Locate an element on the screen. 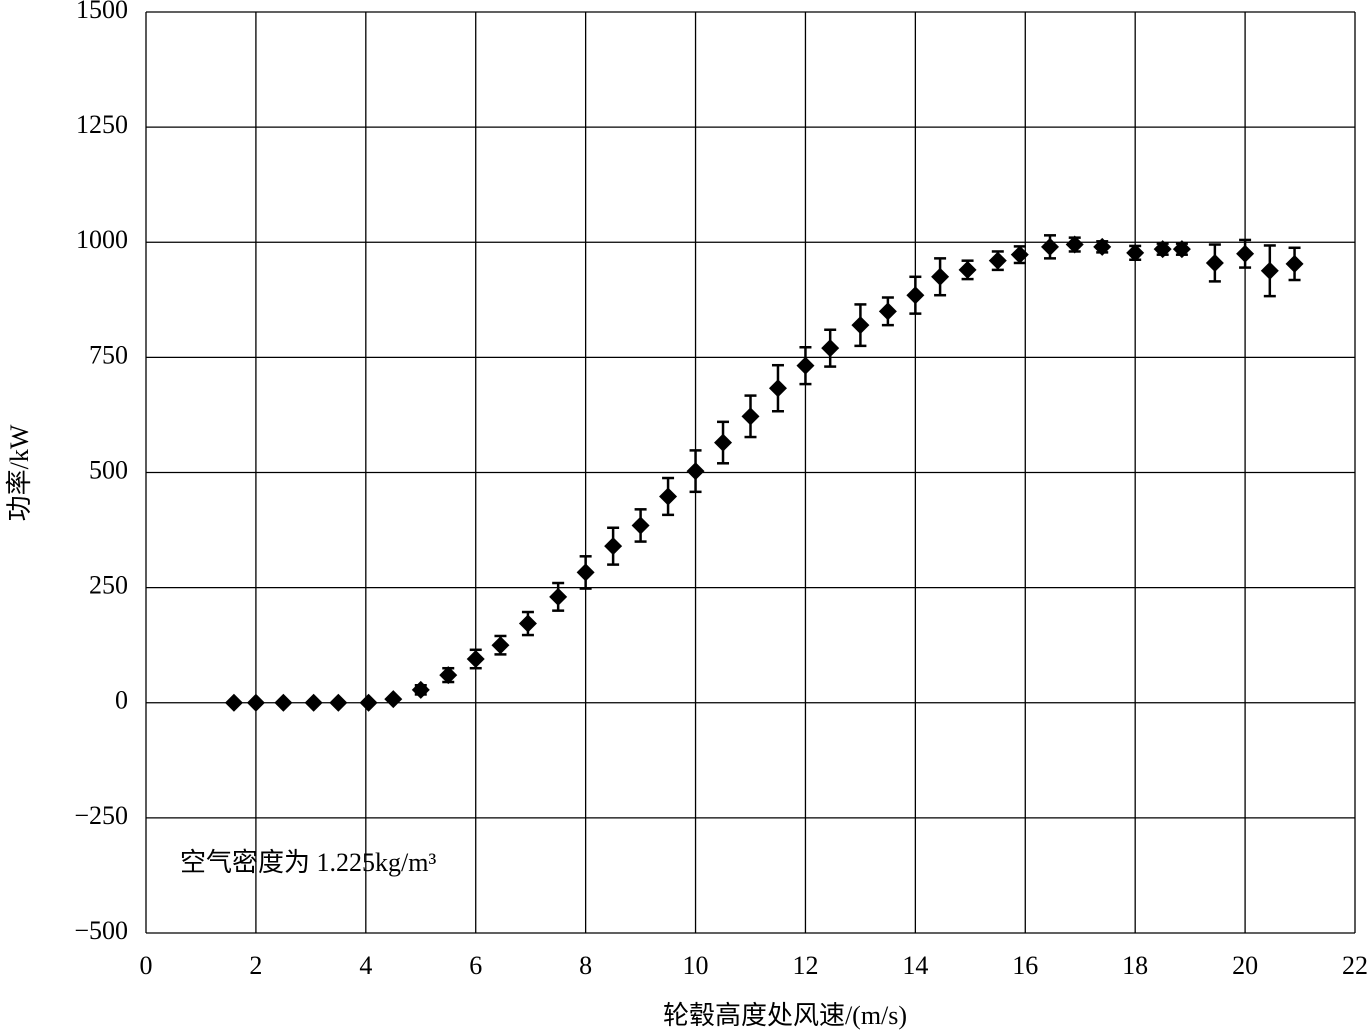  x-tick-label: 14 is located at coordinates (915, 965).